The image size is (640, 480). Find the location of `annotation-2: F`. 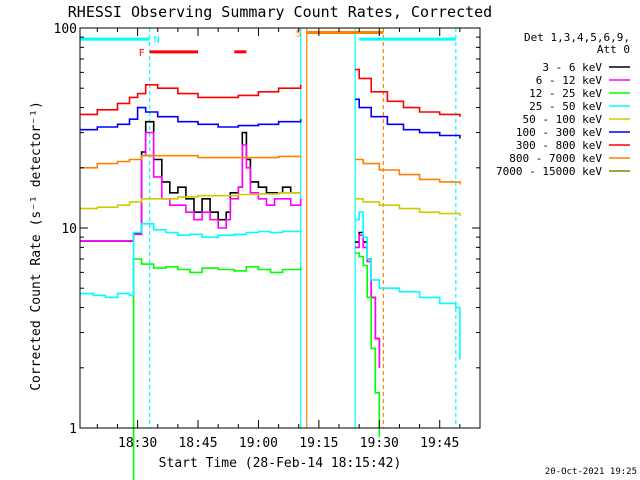

annotation-2: F is located at coordinates (193, 53).